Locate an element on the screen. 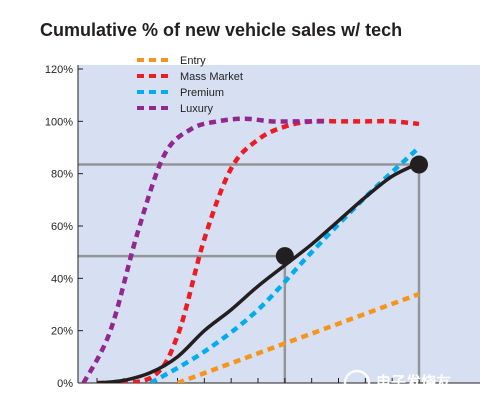 This screenshot has width=491, height=413. watermark-logo-icon is located at coordinates (357, 383).